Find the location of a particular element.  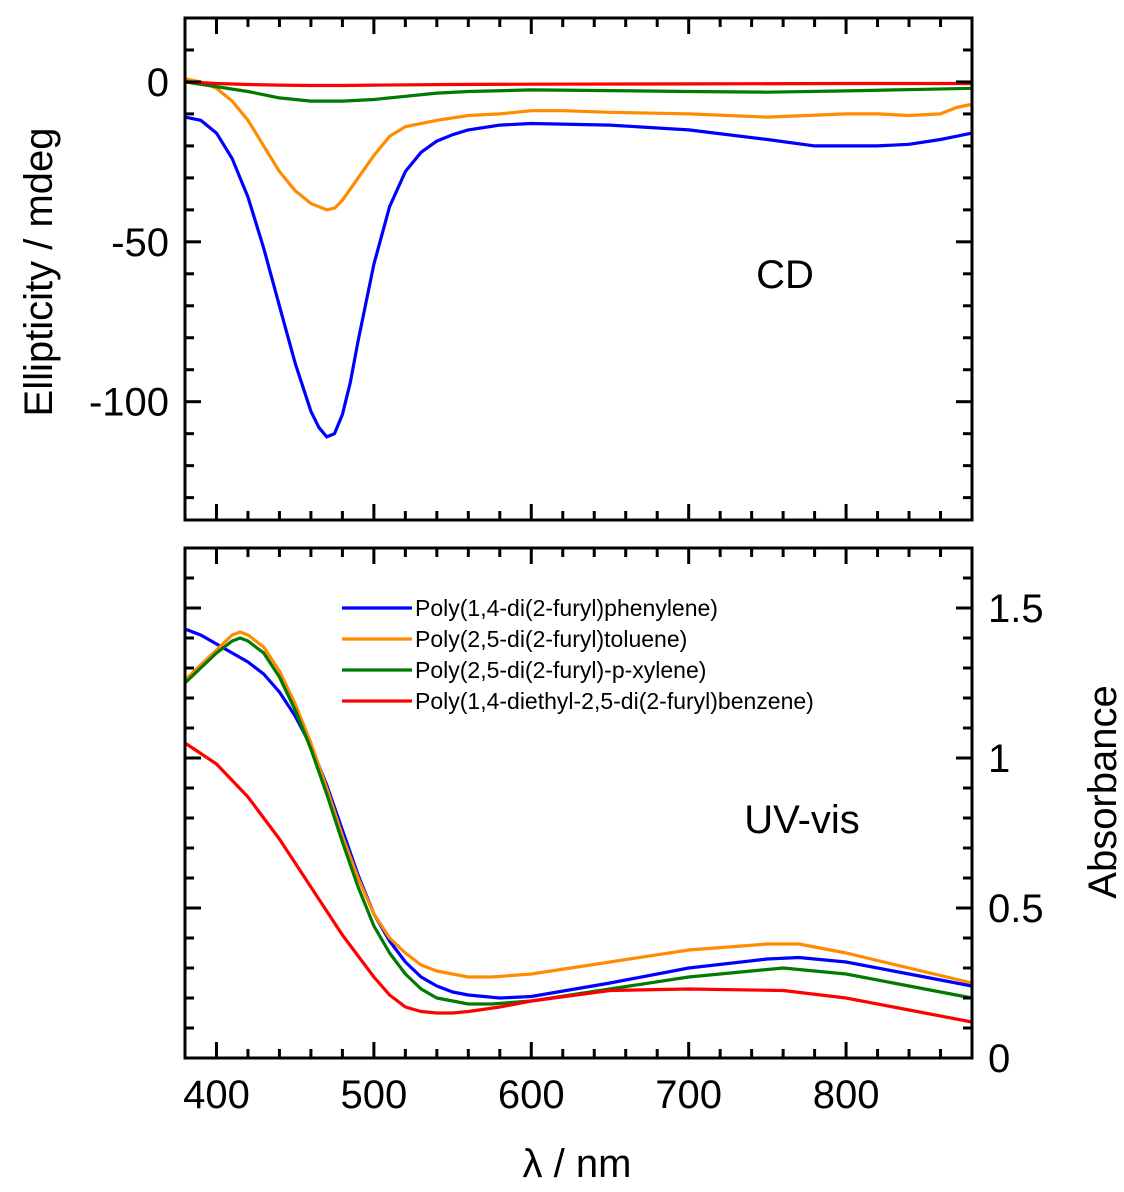

uvvis-x-tick-label: 700 is located at coordinates (688, 1095).